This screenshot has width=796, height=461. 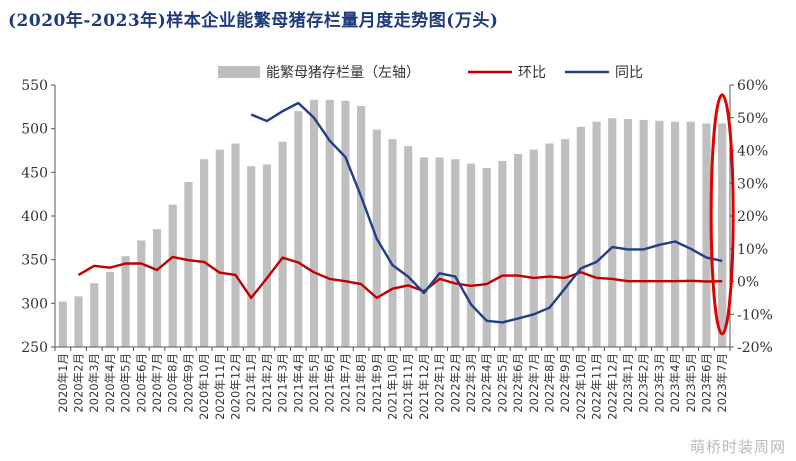 What do you see at coordinates (330, 383) in the screenshot?
I see `x-tick-label: 2021年6月` at bounding box center [330, 383].